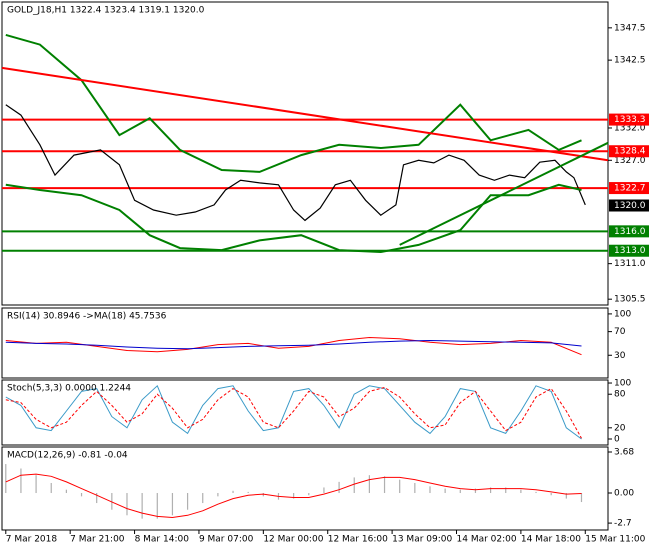  I want to click on level-label: 1322.7, so click(630, 189).